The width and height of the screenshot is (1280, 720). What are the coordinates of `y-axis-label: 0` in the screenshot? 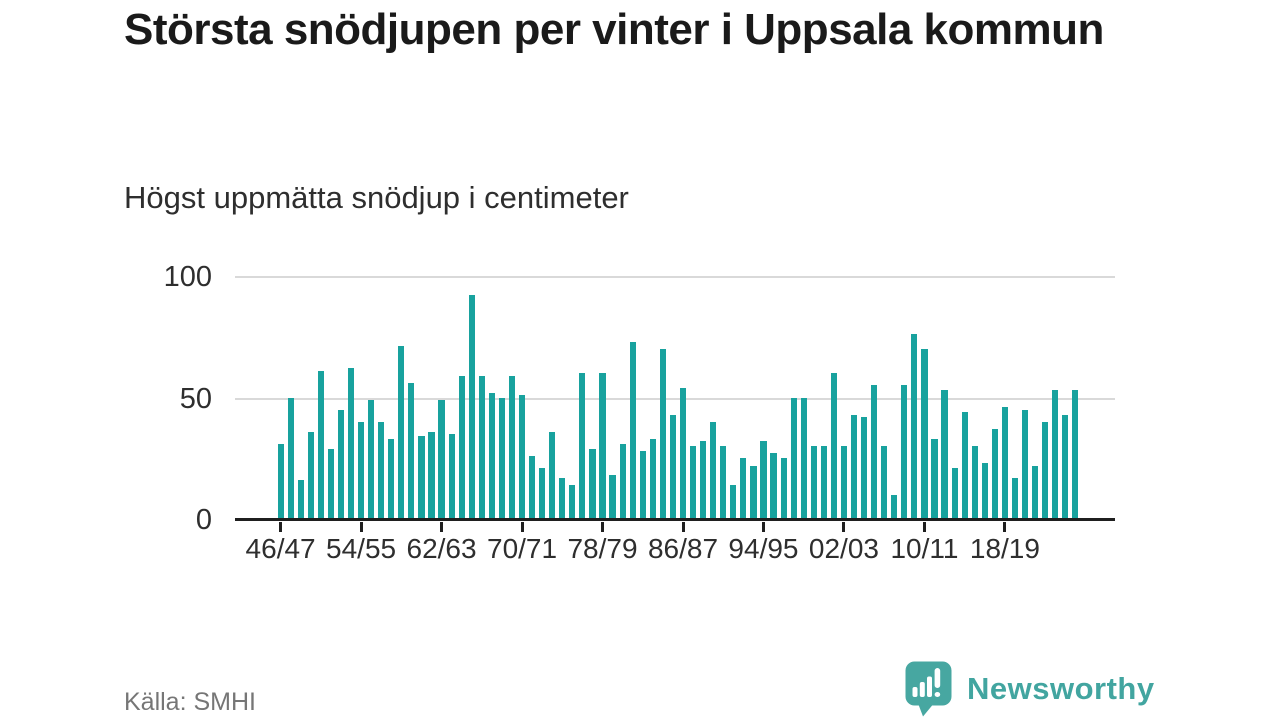 It's located at (203, 520).